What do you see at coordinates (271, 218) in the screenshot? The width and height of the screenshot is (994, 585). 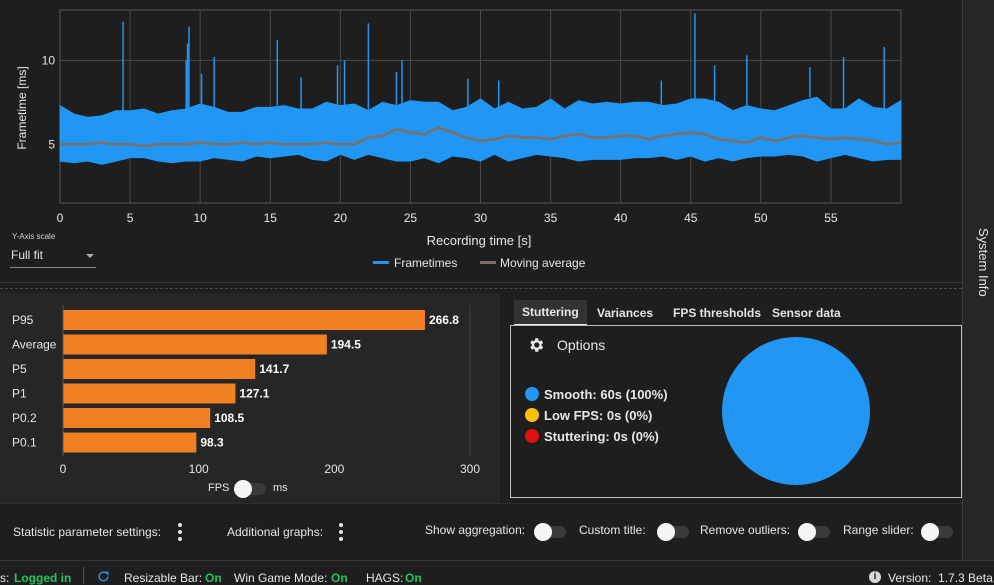 I see `x-tick-label: 15` at bounding box center [271, 218].